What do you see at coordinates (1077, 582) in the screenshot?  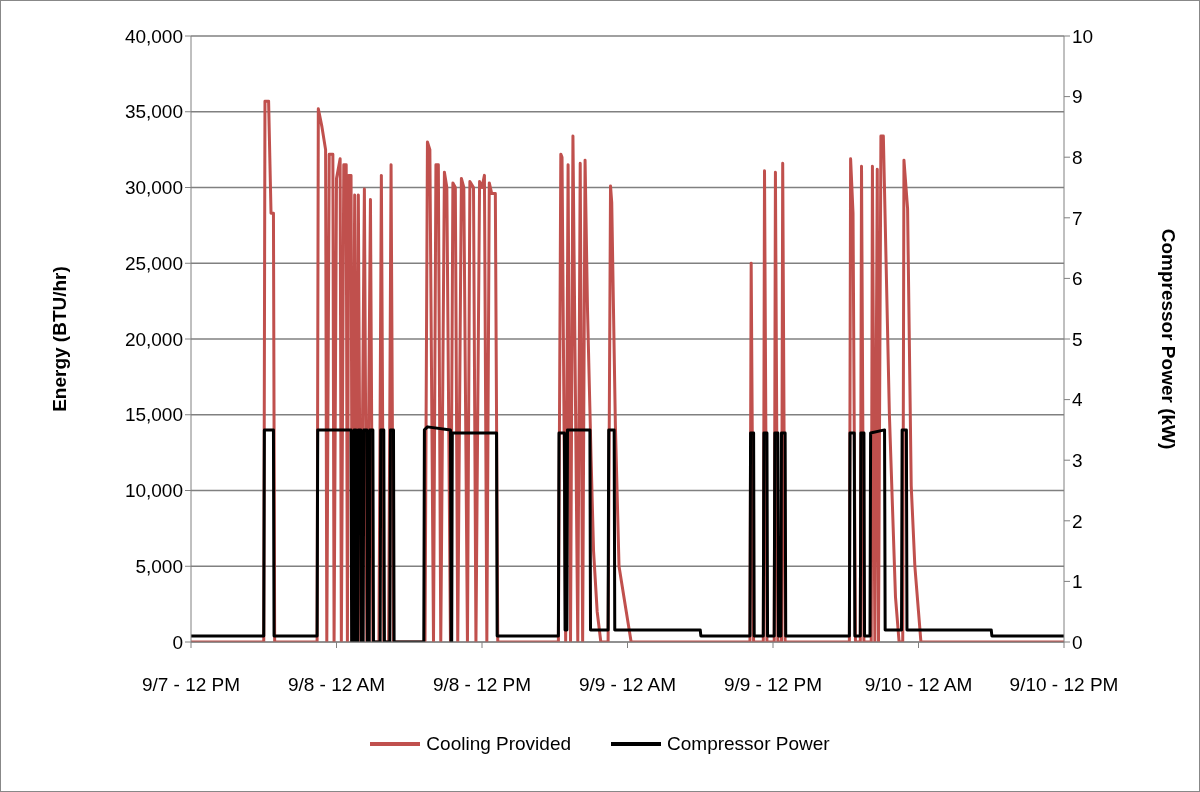 I see `y2-tick-label: 1` at bounding box center [1077, 582].